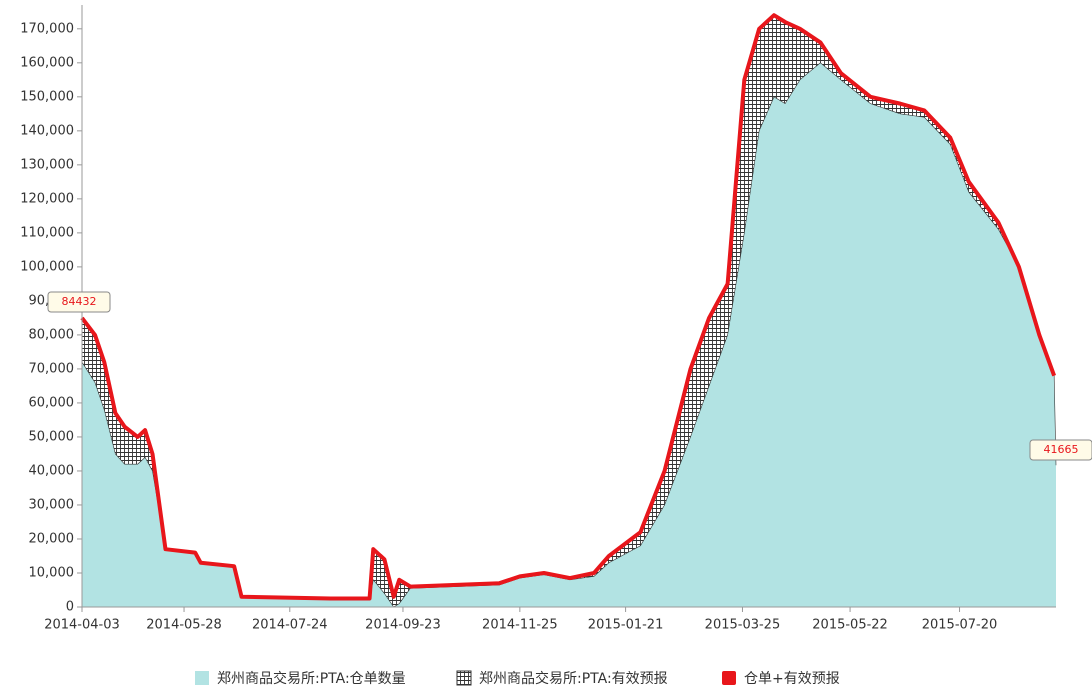  What do you see at coordinates (47, 232) in the screenshot?
I see `y-tick-label: 110,000` at bounding box center [47, 232].